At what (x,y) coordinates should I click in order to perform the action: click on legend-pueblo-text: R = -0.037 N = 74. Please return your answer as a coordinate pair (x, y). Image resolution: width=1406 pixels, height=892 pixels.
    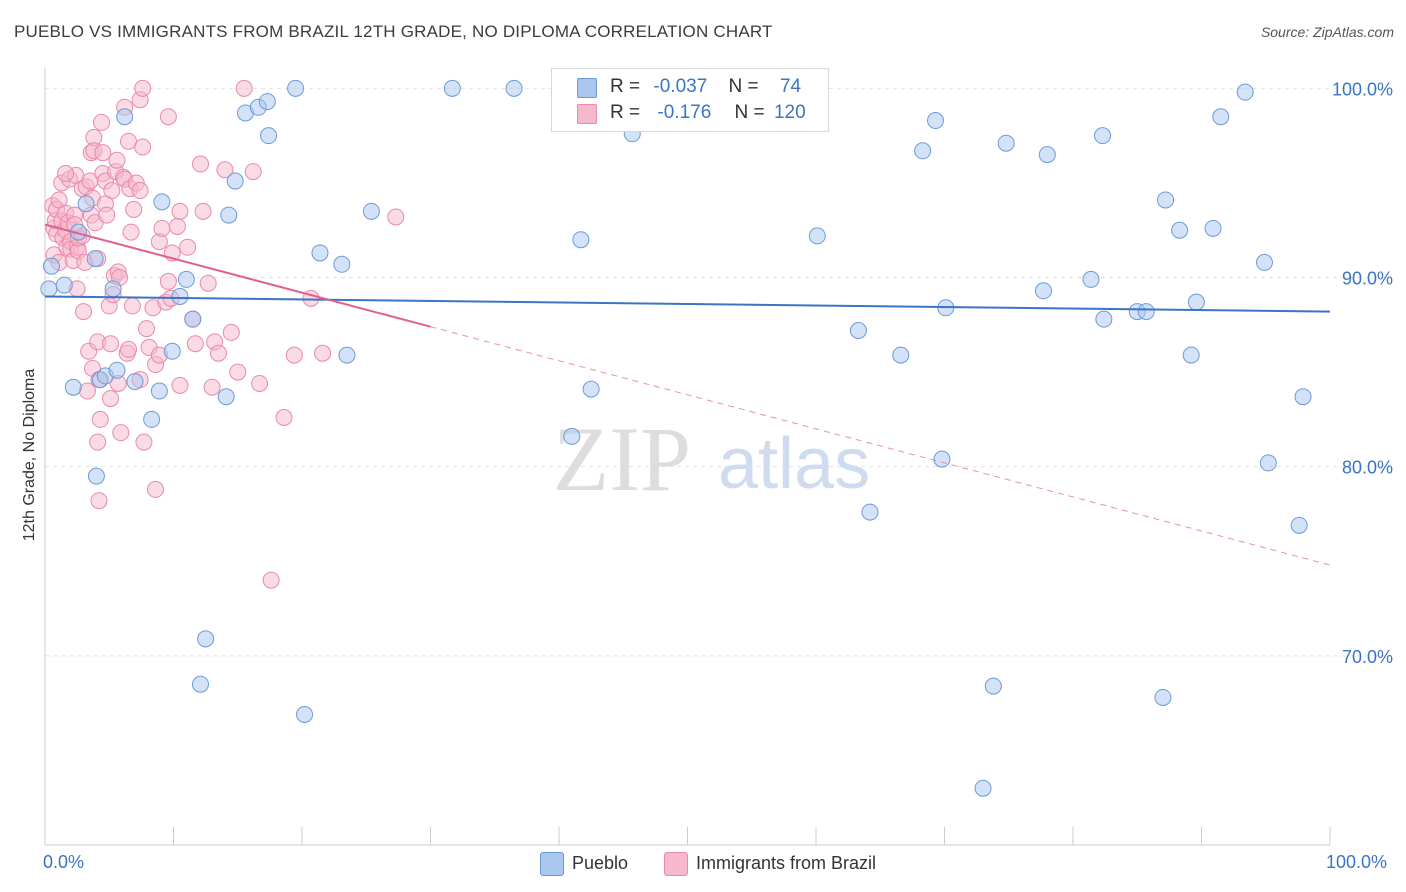
    Looking at the image, I should click on (705, 87).